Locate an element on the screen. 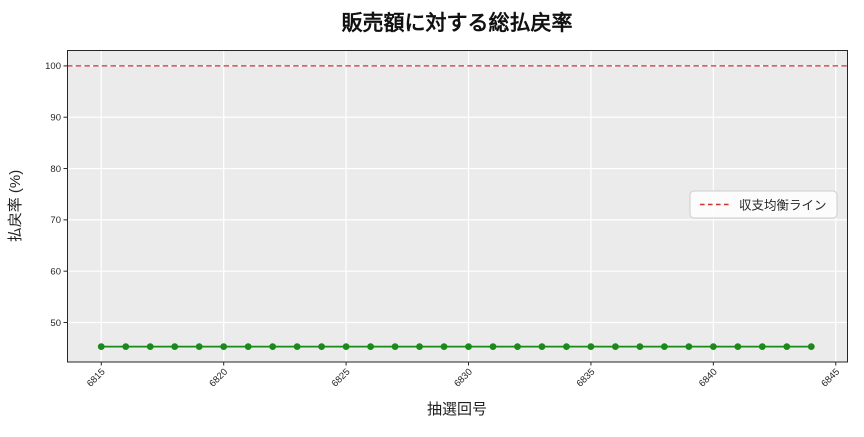 This screenshot has width=864, height=437. x-axis-tick-labels: 6815 6820 6825 6830 6835 6840 6845 is located at coordinates (463, 378).